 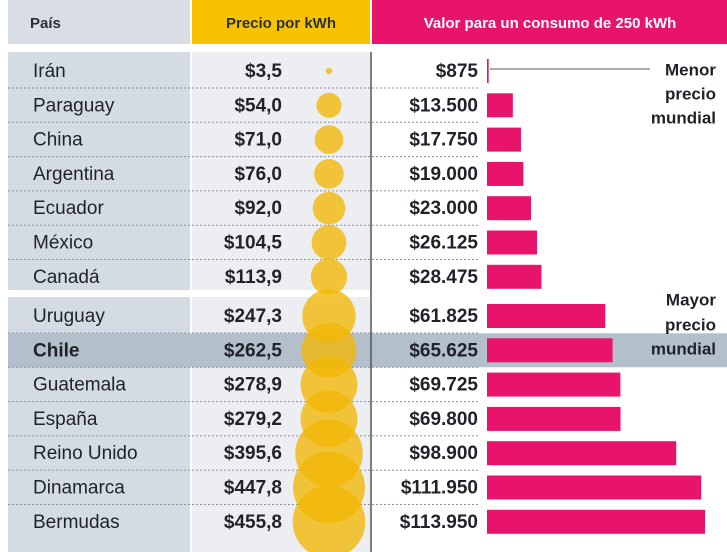 What do you see at coordinates (443, 453) in the screenshot?
I see `value-label: $98.900` at bounding box center [443, 453].